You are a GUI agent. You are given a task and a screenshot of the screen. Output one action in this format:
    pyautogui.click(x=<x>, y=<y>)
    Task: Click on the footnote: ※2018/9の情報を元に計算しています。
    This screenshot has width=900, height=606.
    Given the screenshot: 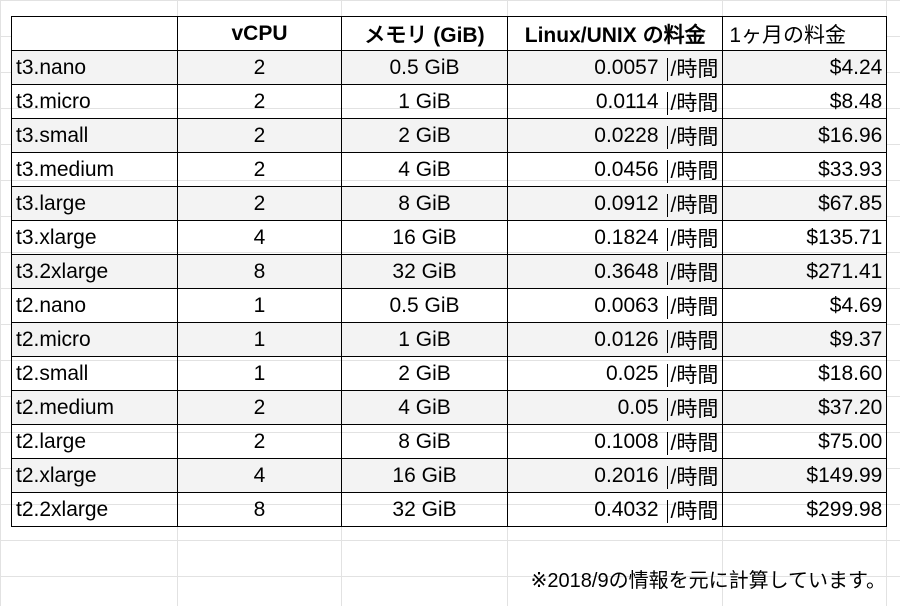 What is the action you would take?
    pyautogui.click(x=708, y=581)
    